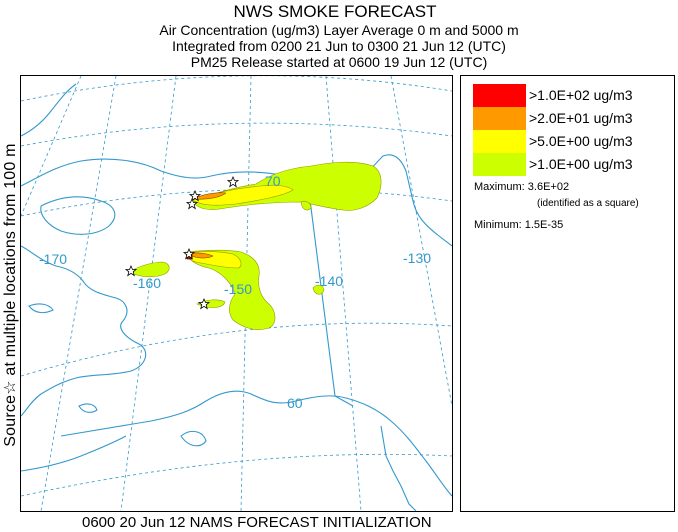  What do you see at coordinates (88, 408) in the screenshot?
I see `nunivak-island` at bounding box center [88, 408].